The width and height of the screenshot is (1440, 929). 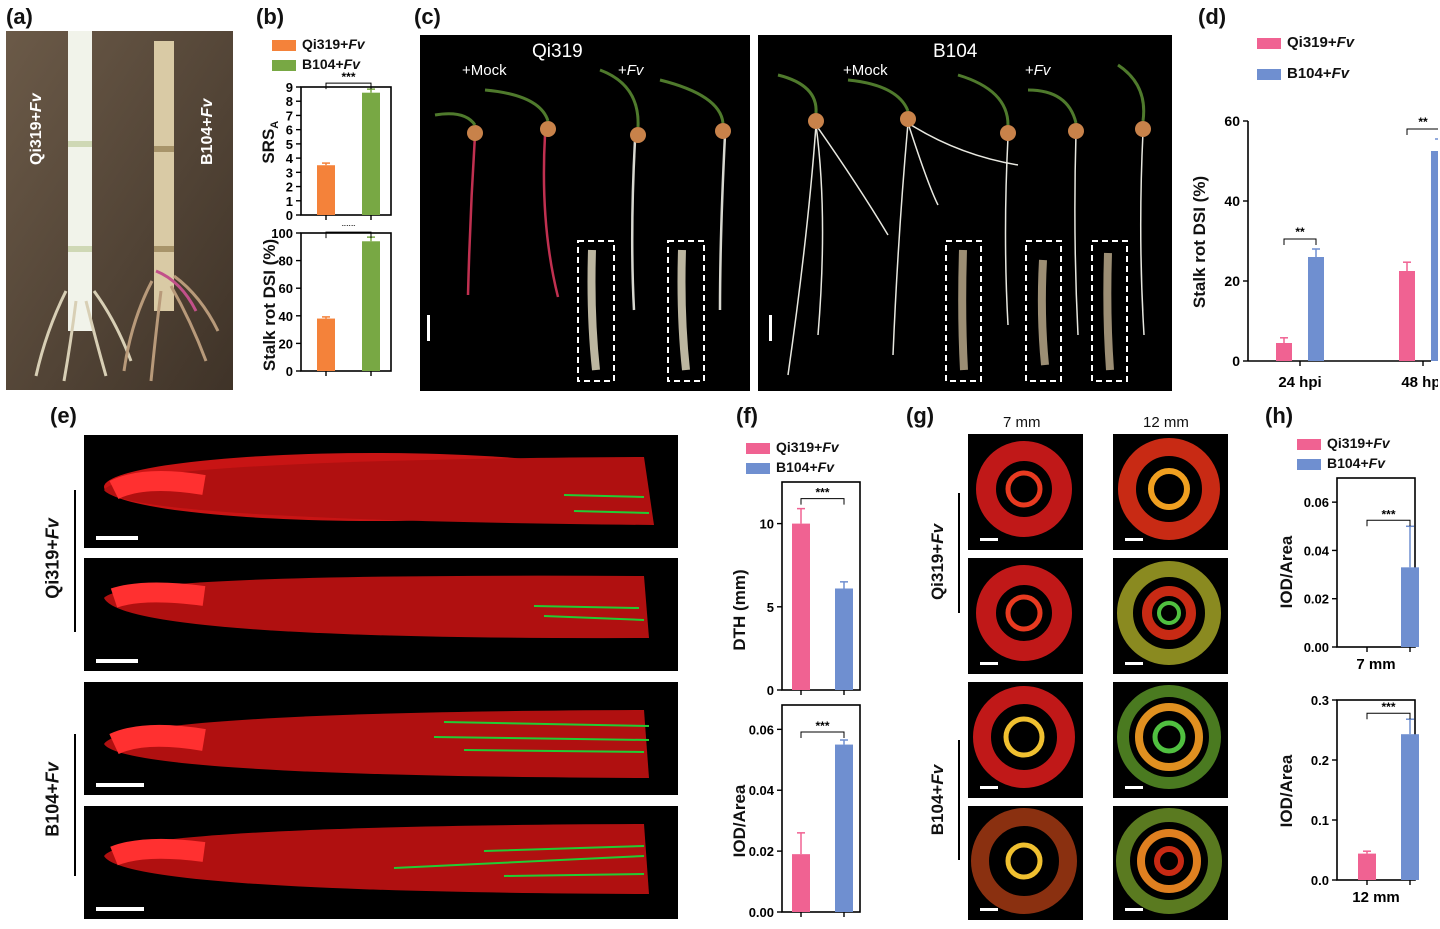 What do you see at coordinates (52, 799) in the screenshot?
I see `panel-e-bottom-group: B104+Fv` at bounding box center [52, 799].